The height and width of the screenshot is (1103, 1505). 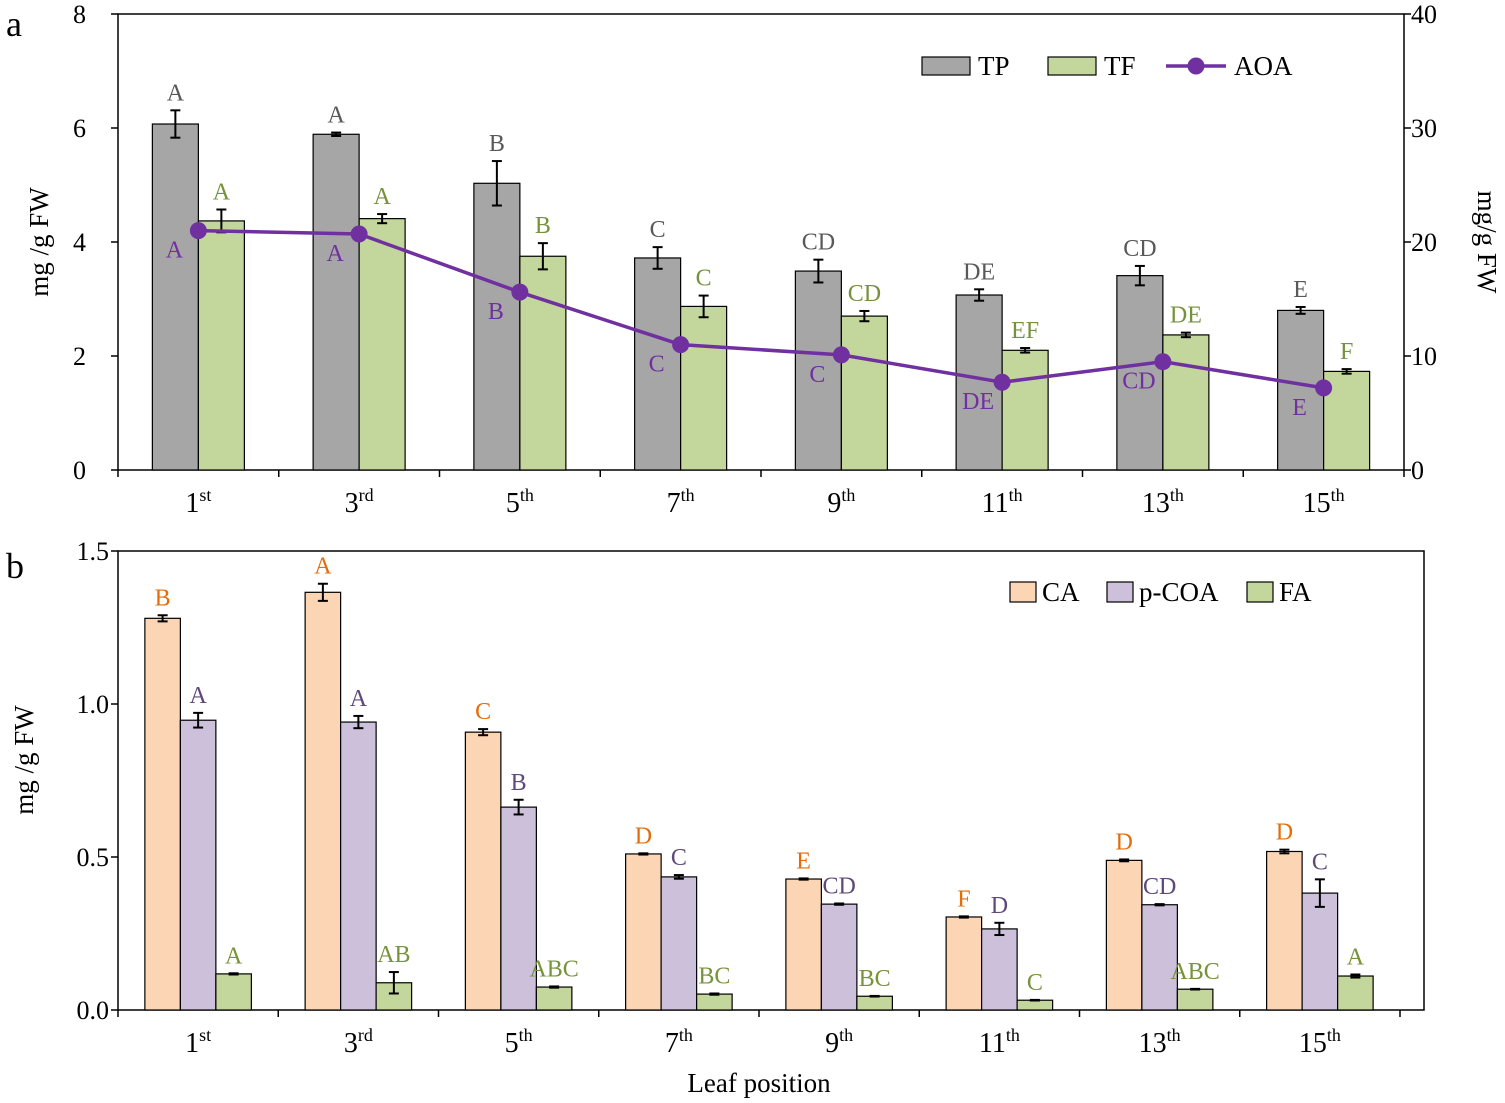 What do you see at coordinates (1194, 972) in the screenshot?
I see `significance-letter-fa: ABC` at bounding box center [1194, 972].